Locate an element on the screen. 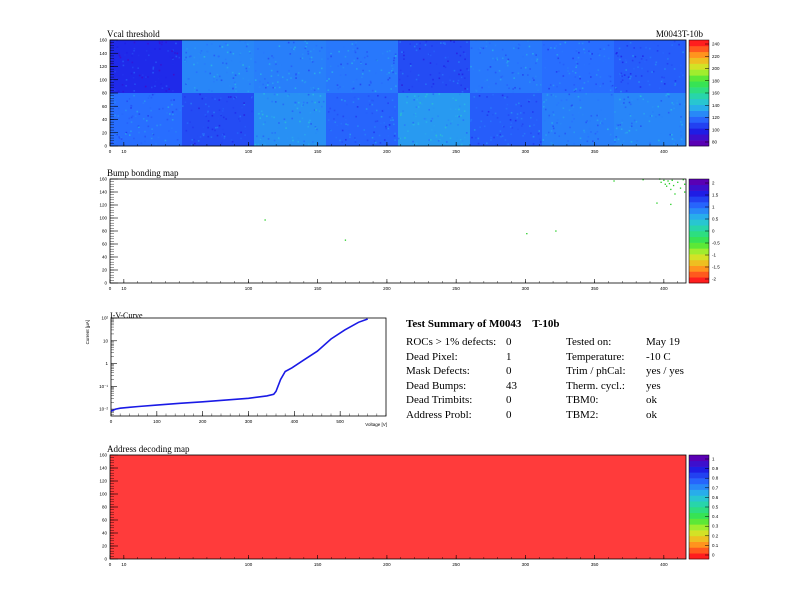 Image resolution: width=792 pixels, height=612 pixels. vcal-xtick-label: 150 is located at coordinates (318, 151).